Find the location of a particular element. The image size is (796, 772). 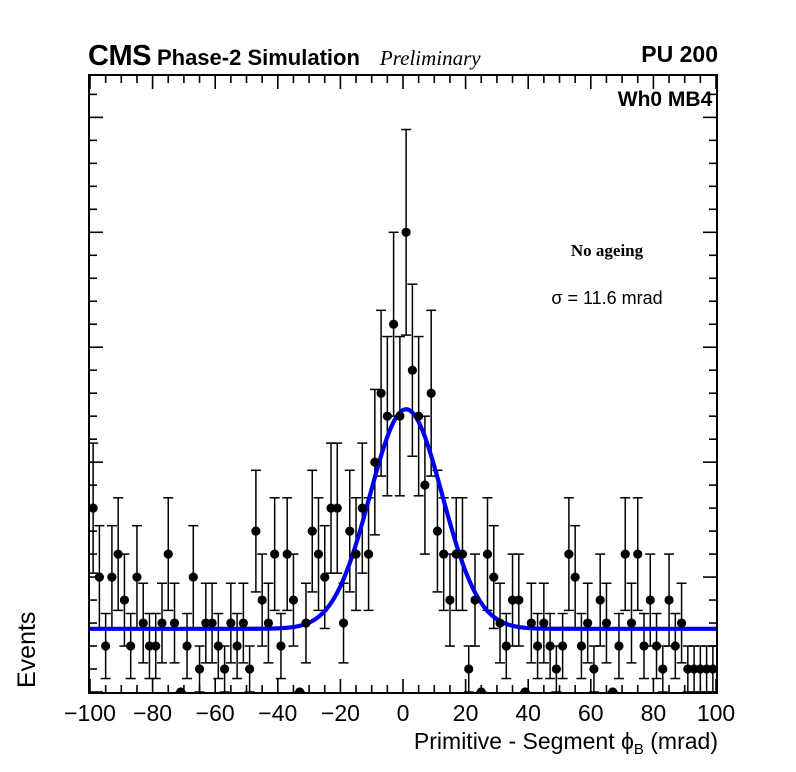

x-tick-label: 100 is located at coordinates (716, 713).